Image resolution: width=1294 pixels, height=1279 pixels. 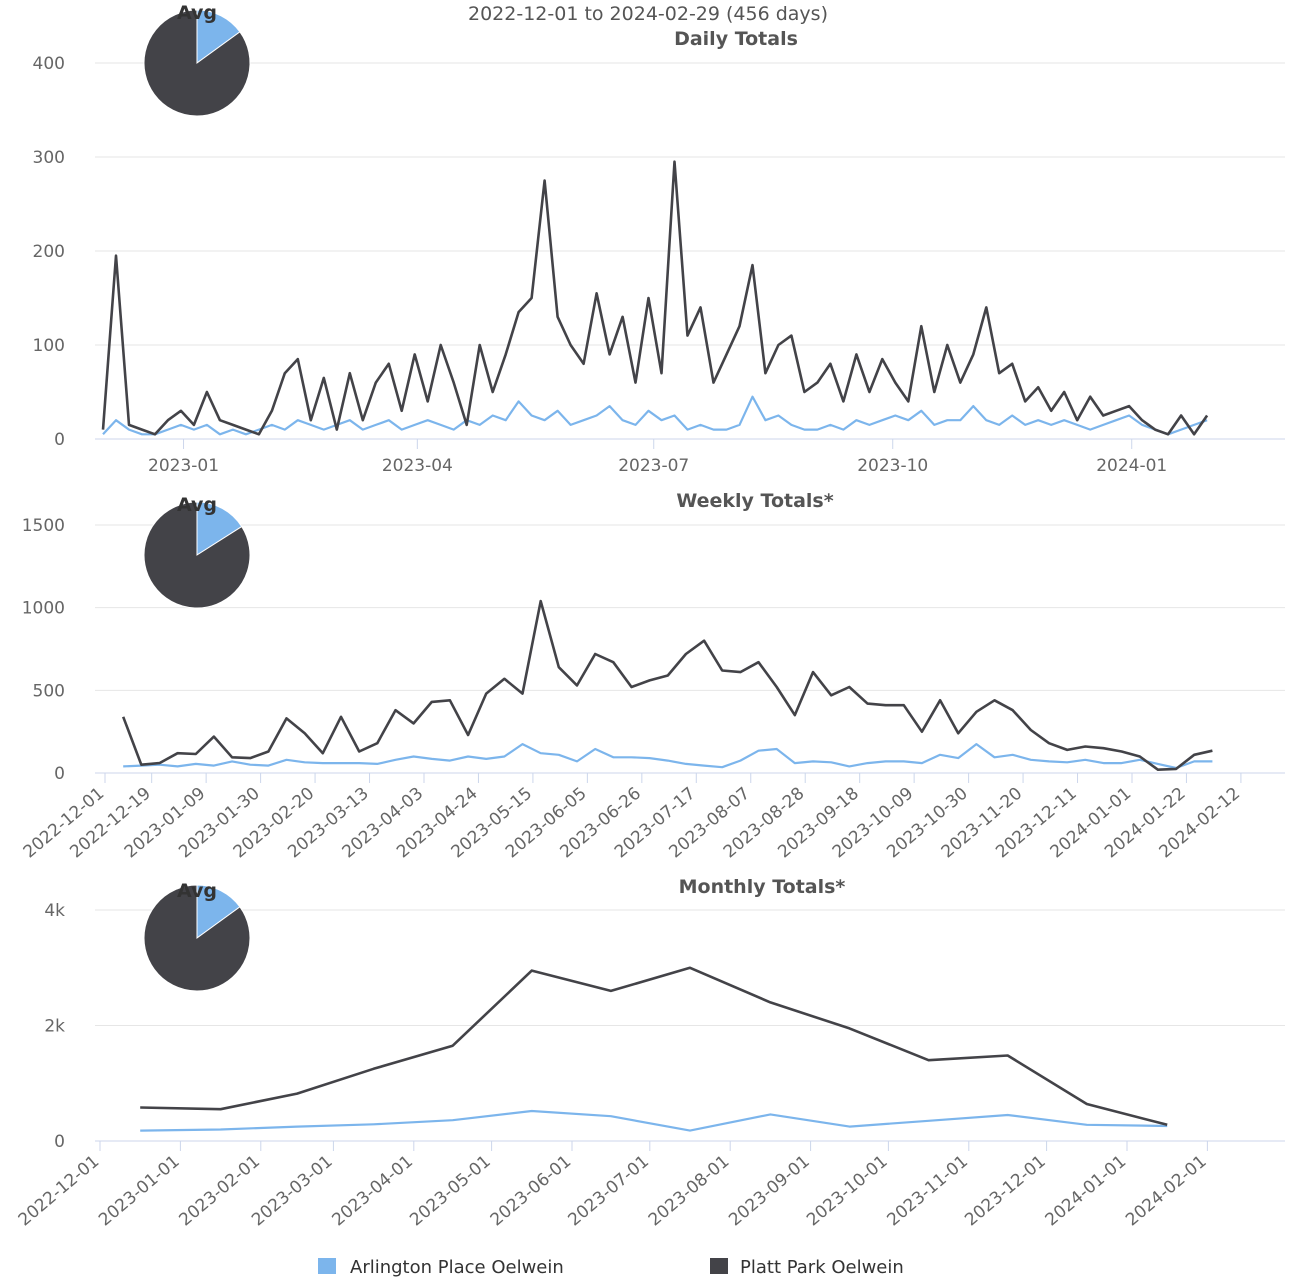 What do you see at coordinates (754, 501) in the screenshot?
I see `chart-title: Weekly Totals*` at bounding box center [754, 501].